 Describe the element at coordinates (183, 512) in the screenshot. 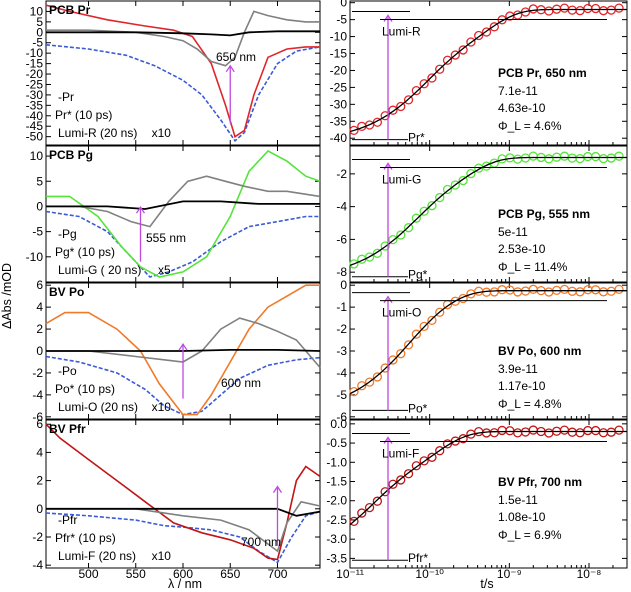

I see `series-black` at that location.